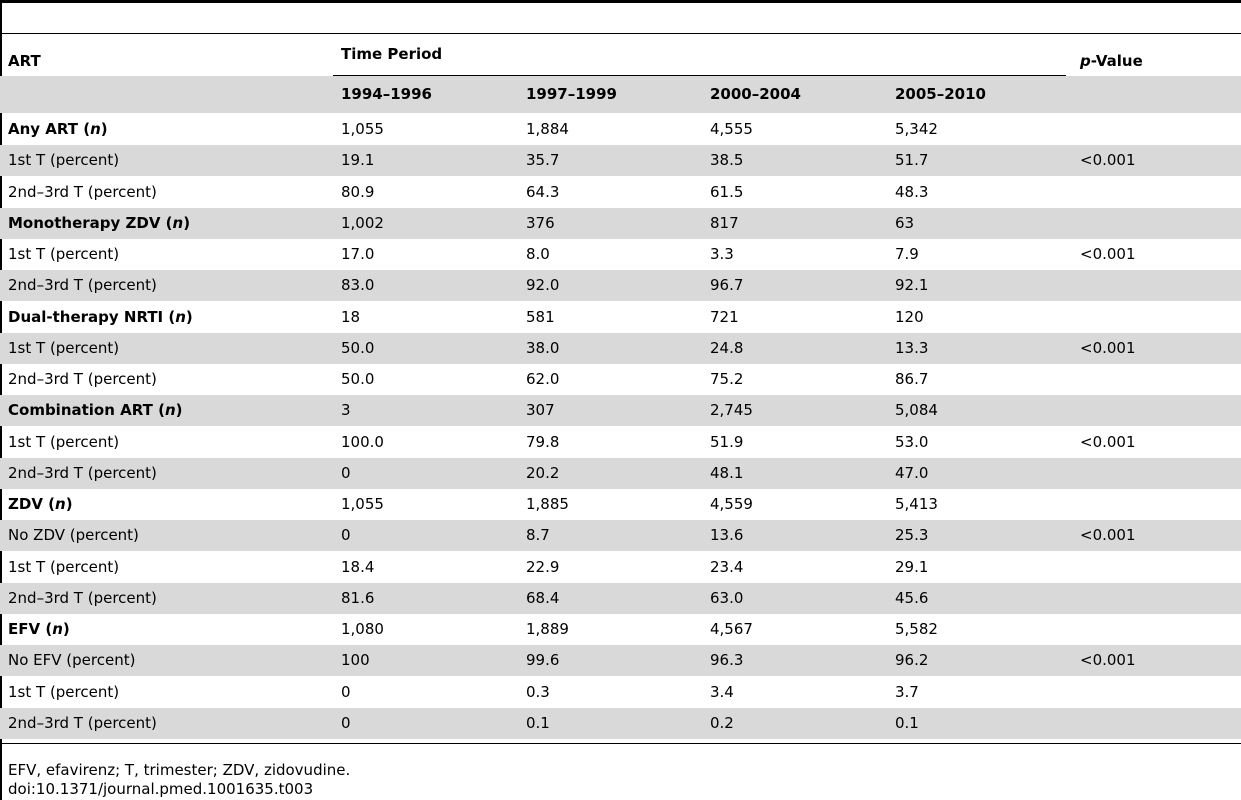 The image size is (1241, 800). I want to click on table-row: Monotherapy ZDV (n) 1,002 376 817 63, so click(620, 223).